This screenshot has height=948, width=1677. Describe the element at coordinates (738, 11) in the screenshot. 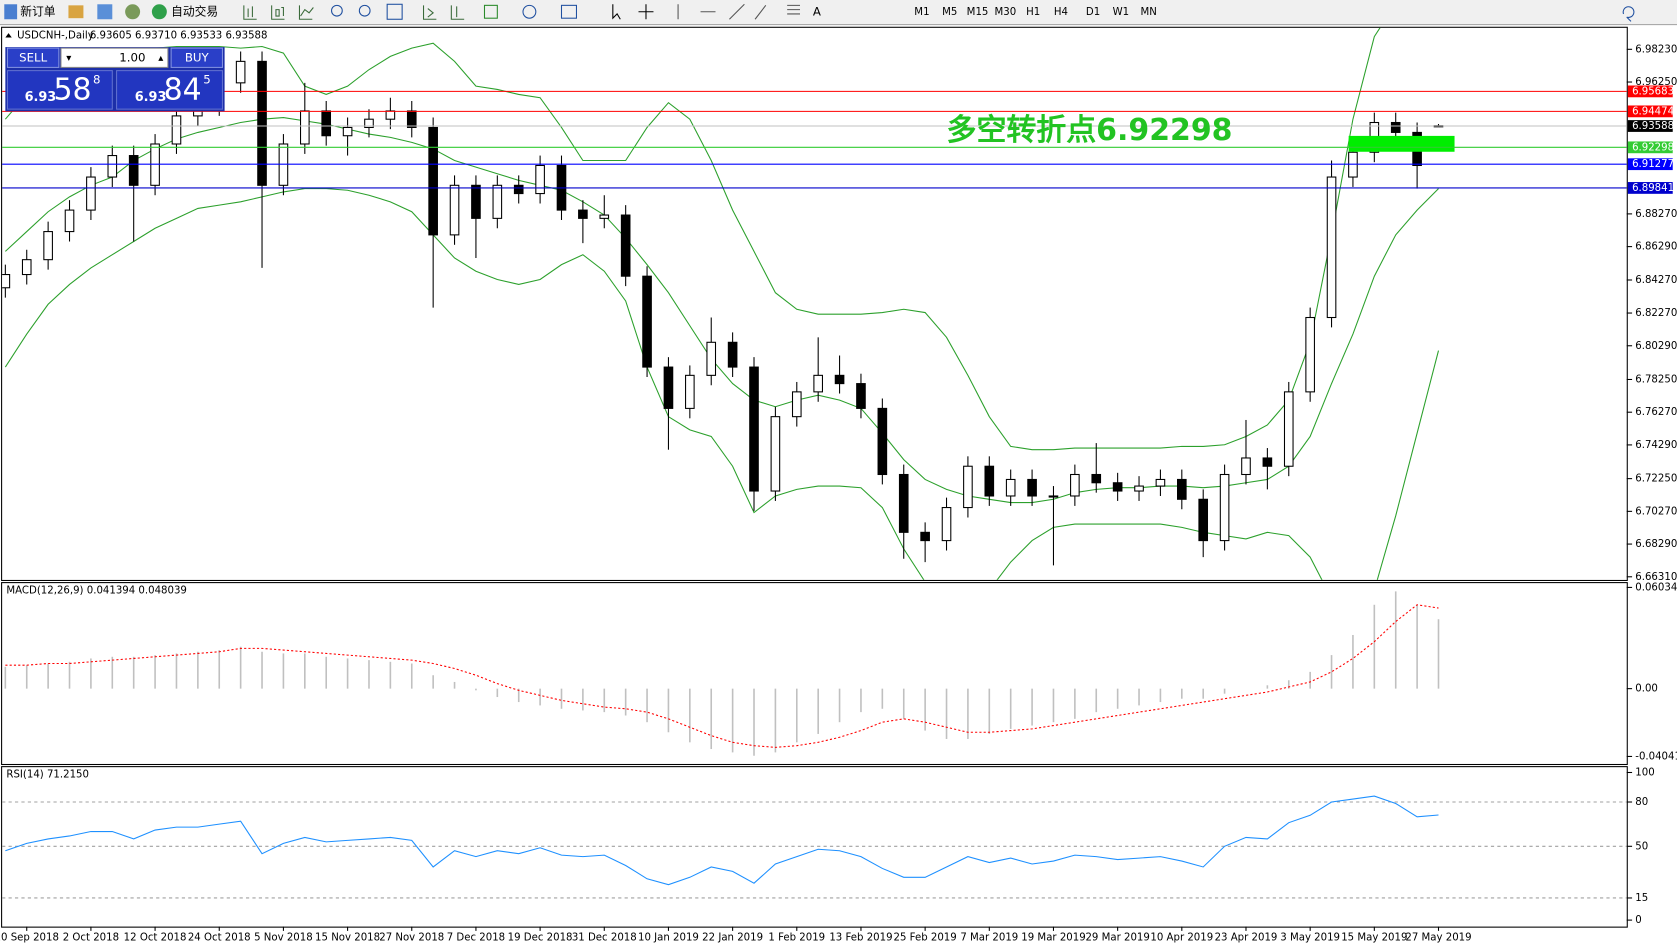

I see `drawing-tools` at that location.